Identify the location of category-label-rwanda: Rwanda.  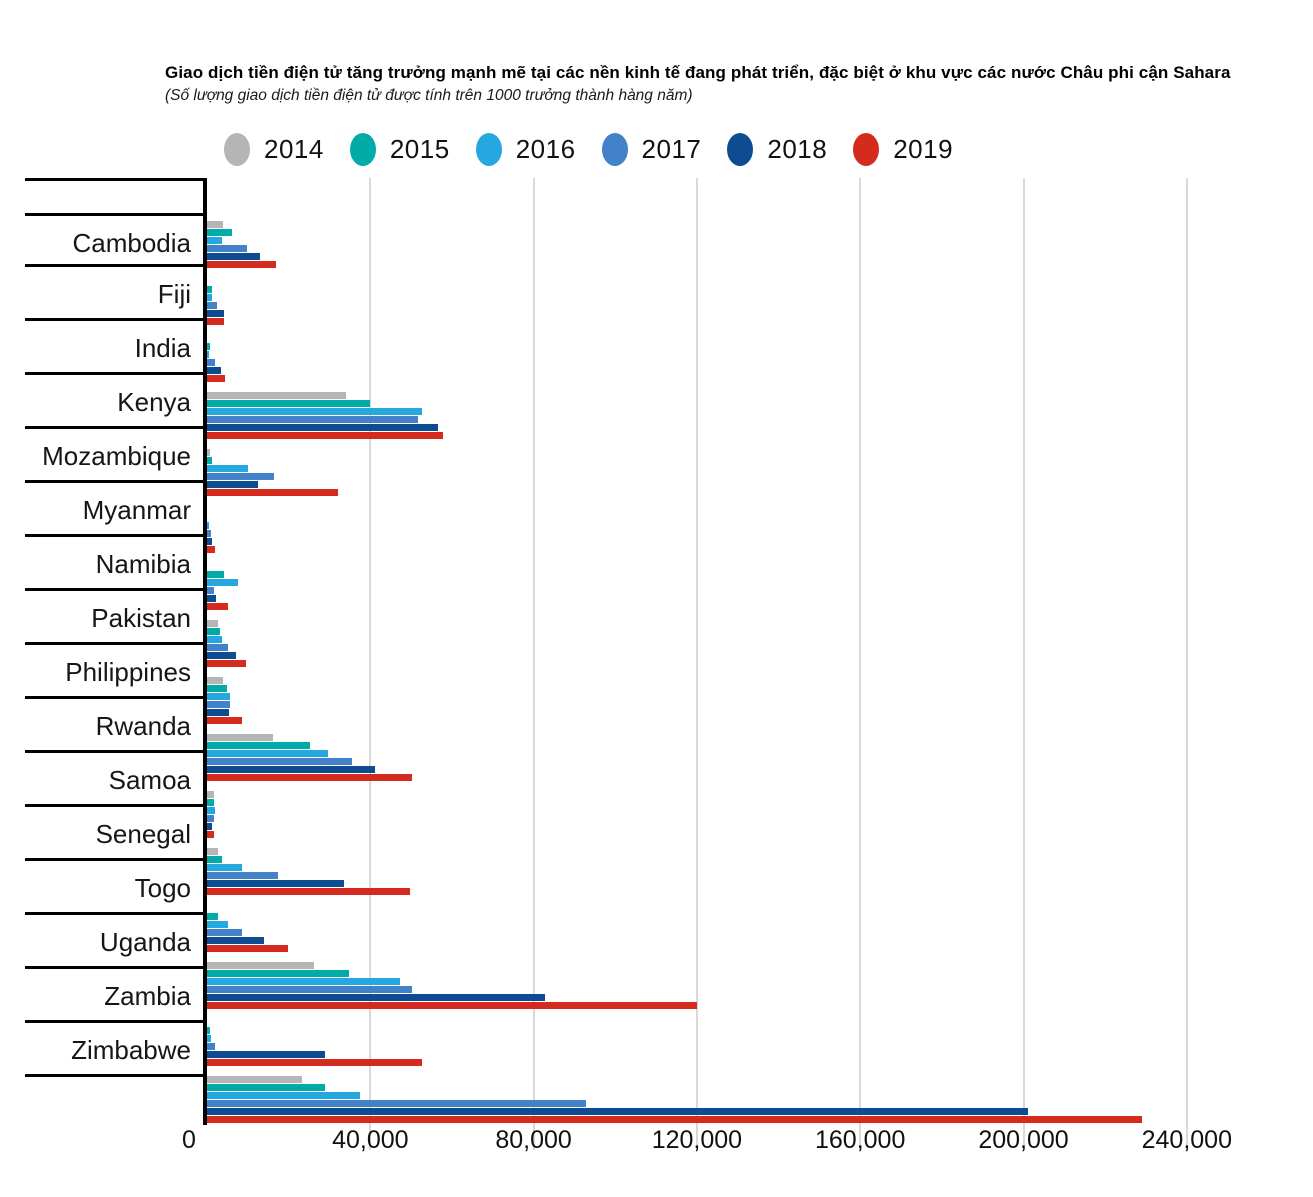
(115, 726).